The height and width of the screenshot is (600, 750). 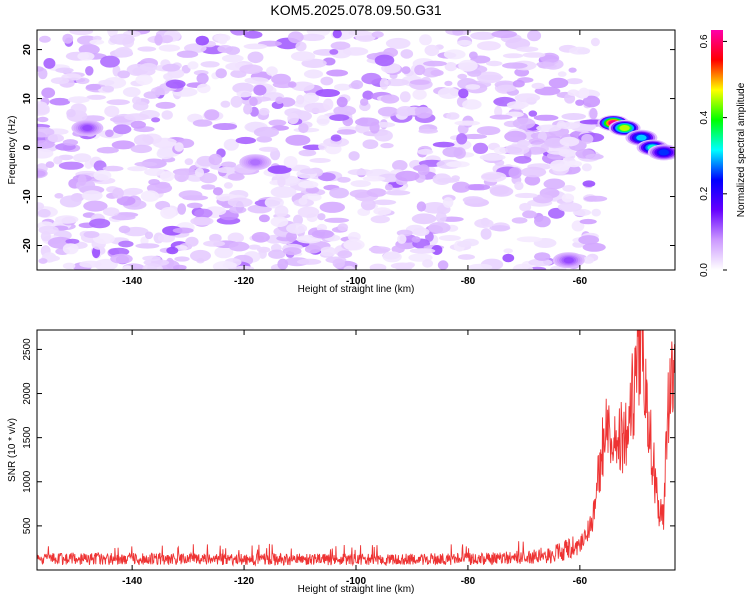 What do you see at coordinates (27, 525) in the screenshot?
I see `snr-y-tick-label: 500` at bounding box center [27, 525].